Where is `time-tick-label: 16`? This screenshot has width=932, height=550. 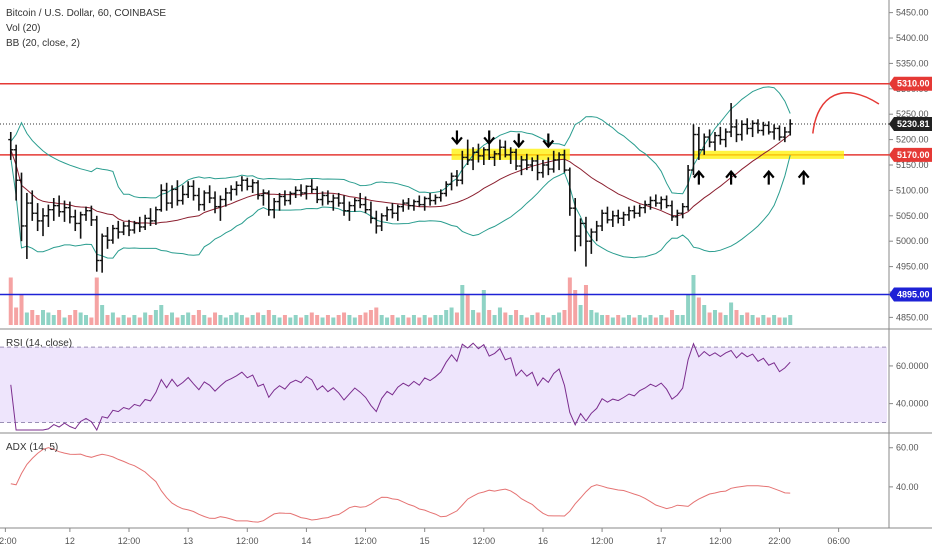
time-tick-label: 16 is located at coordinates (543, 541).